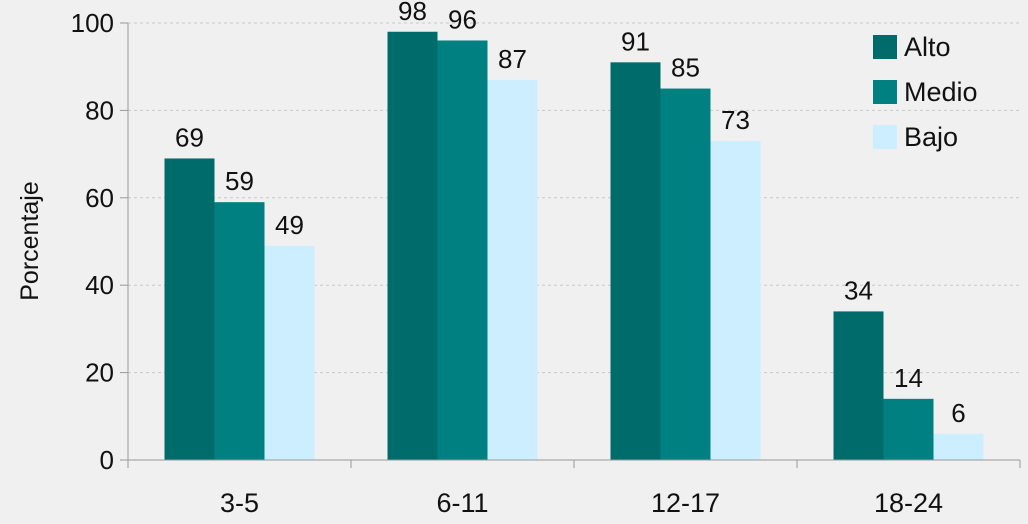 Image resolution: width=1028 pixels, height=524 pixels. What do you see at coordinates (635, 41) in the screenshot?
I see `data-label: 91` at bounding box center [635, 41].